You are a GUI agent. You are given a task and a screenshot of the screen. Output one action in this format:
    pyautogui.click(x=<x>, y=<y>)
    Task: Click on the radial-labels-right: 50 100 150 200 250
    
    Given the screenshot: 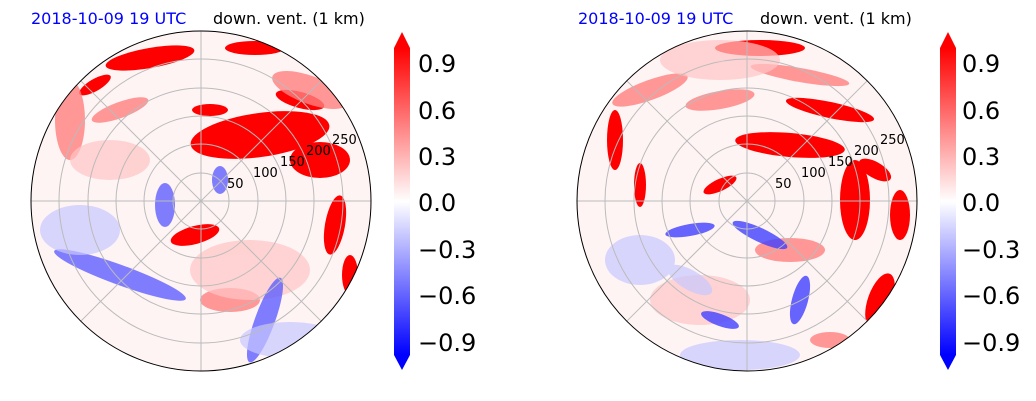 What is the action you would take?
    pyautogui.click(x=840, y=162)
    